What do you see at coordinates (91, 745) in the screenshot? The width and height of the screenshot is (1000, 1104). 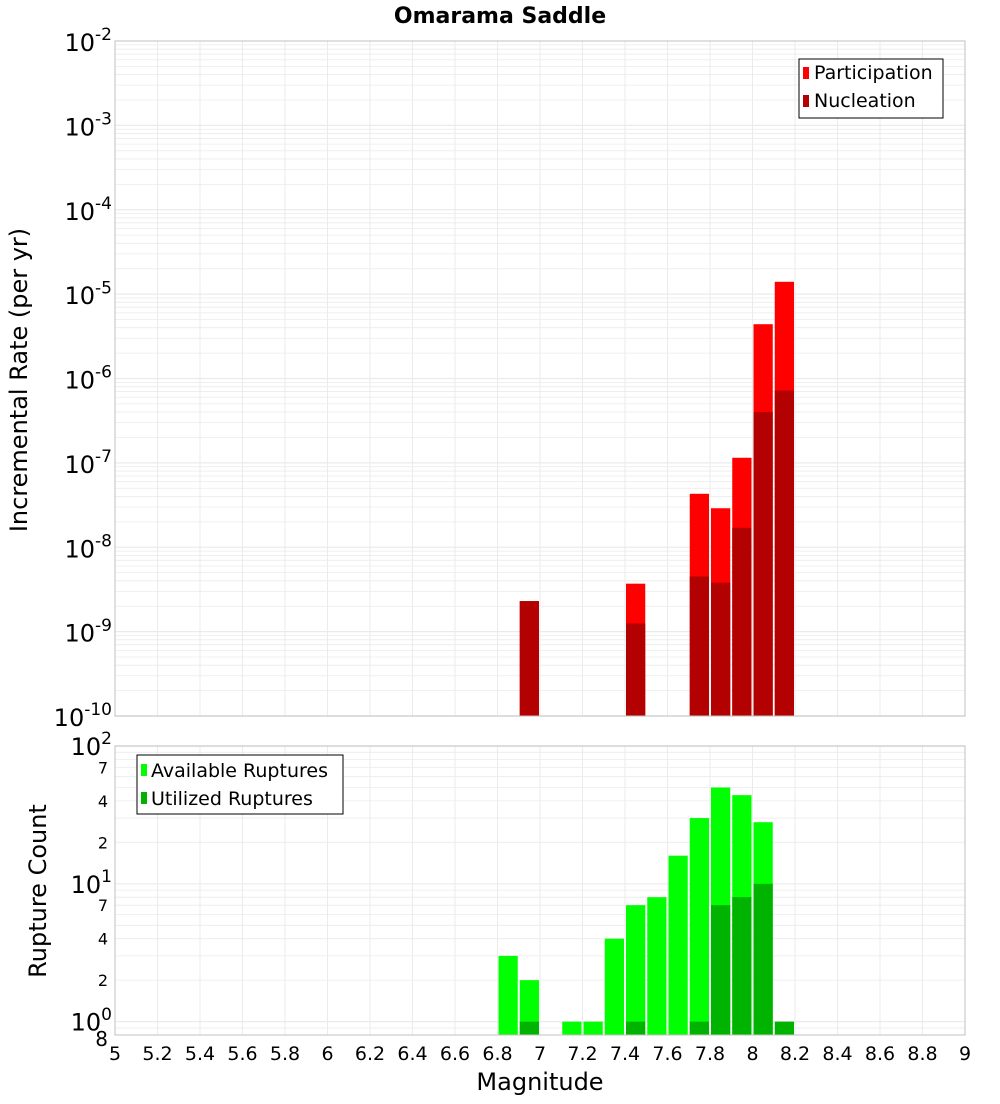 I see `bottom-y-tick-label: 10²` at bounding box center [91, 745].